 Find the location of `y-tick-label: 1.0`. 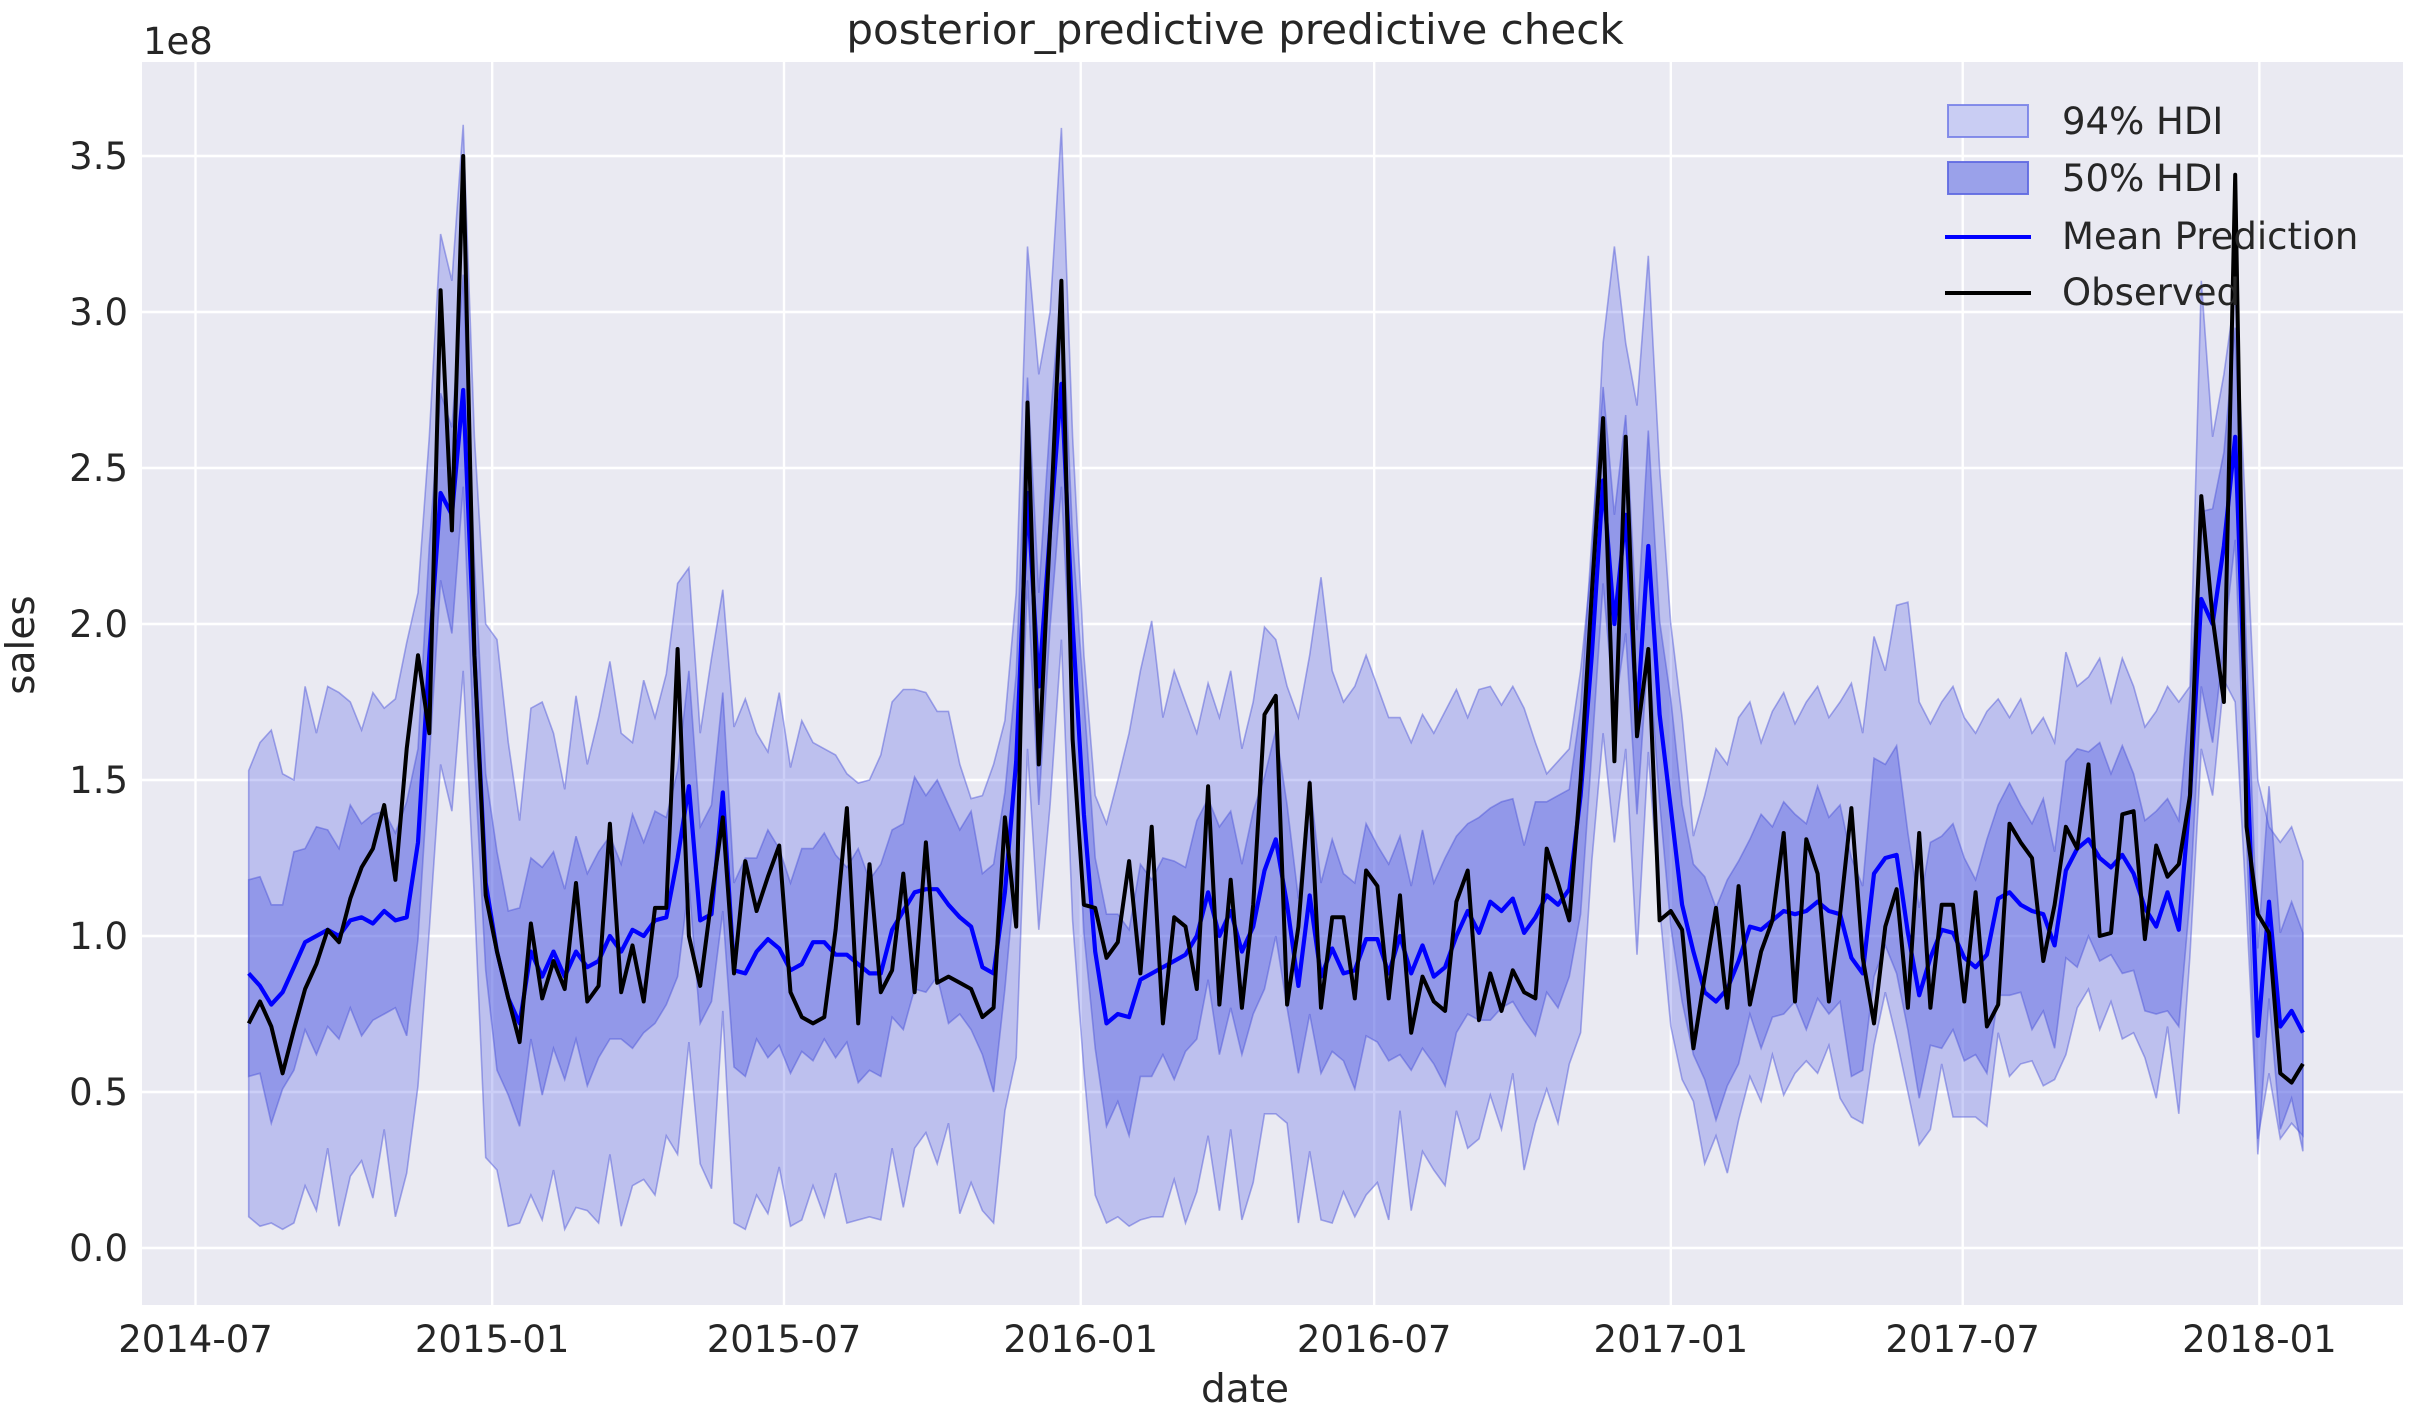

y-tick-label: 1.0 is located at coordinates (98, 936).